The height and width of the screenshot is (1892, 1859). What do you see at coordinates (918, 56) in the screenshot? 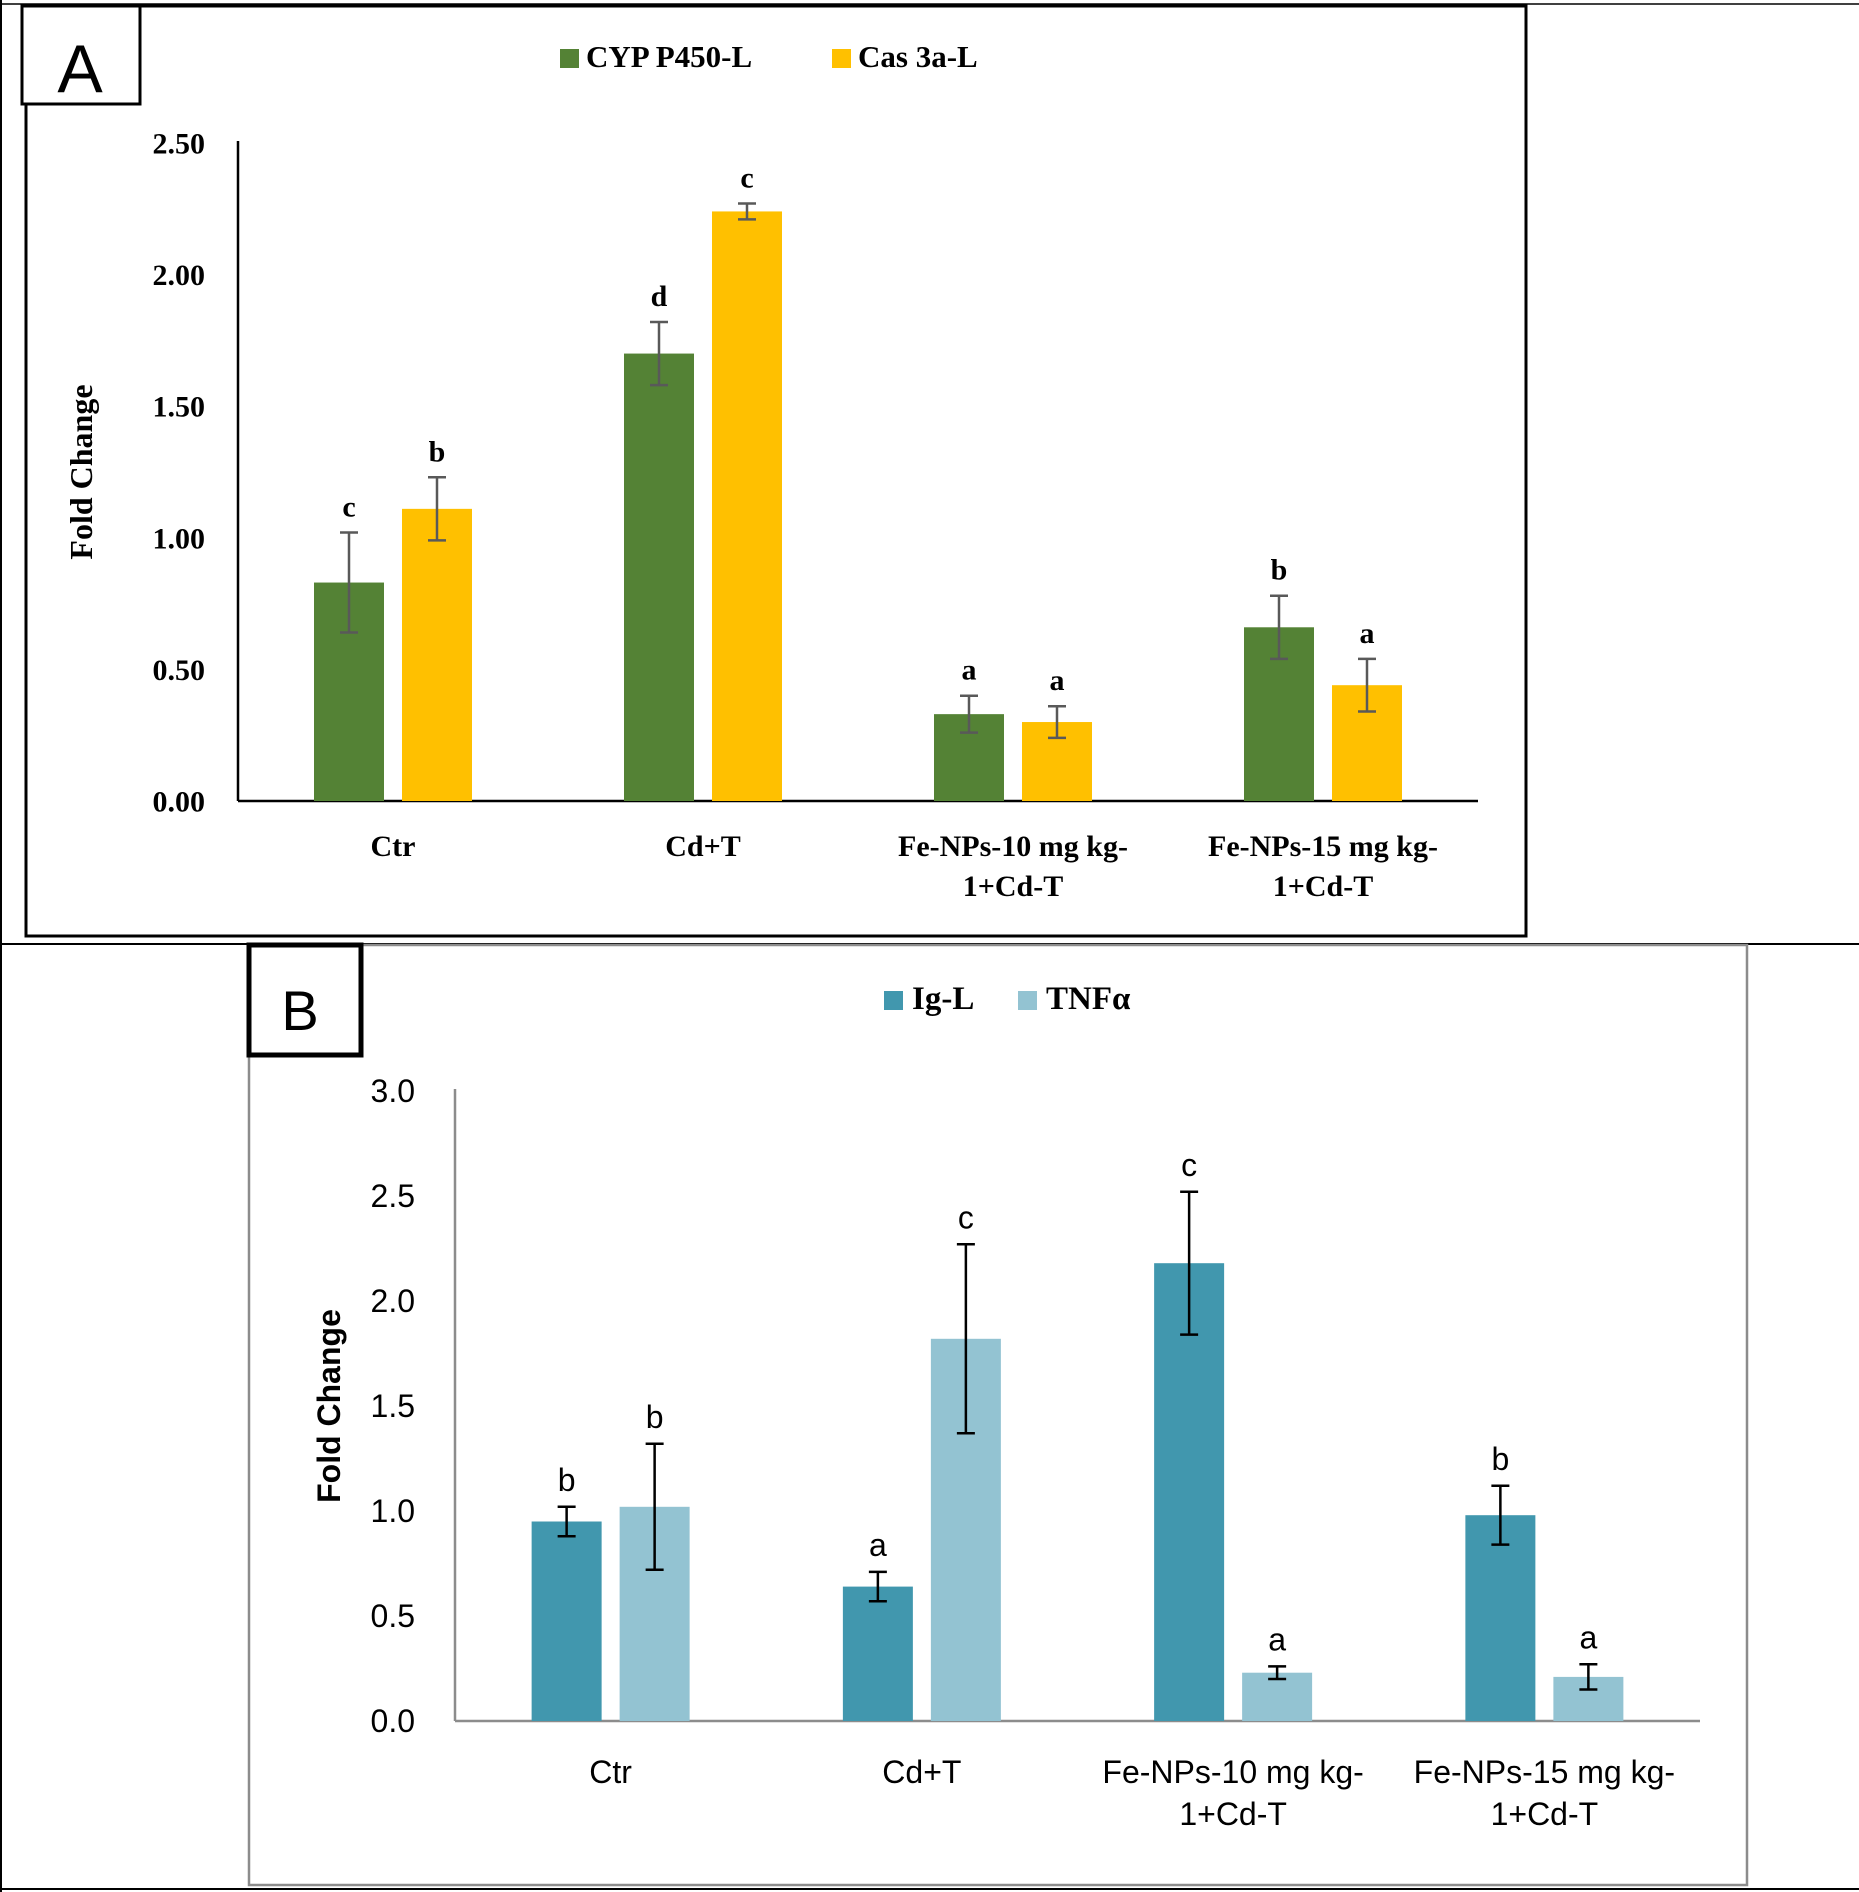
I see `legend-label-2: Cas 3a-L` at bounding box center [918, 56].